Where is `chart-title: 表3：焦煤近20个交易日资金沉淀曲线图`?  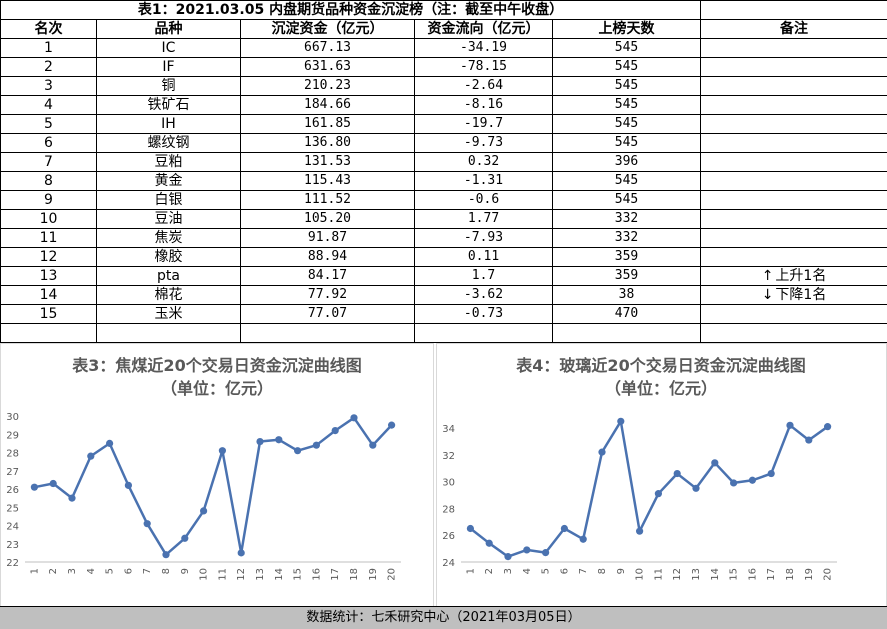
chart-title: 表3：焦煤近20个交易日资金沉淀曲线图 is located at coordinates (216, 365).